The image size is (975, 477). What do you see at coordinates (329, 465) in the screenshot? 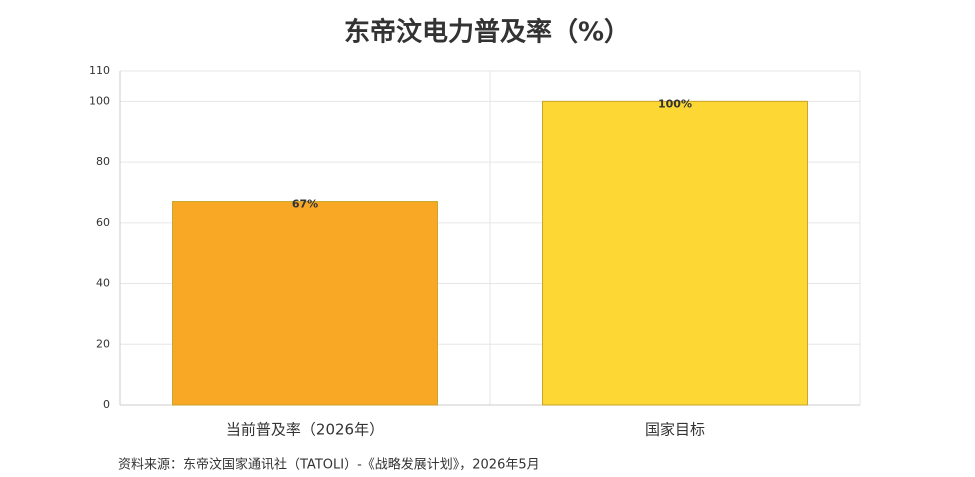
I see `source-note: 资料来源：东帝汶国家通讯社（TATOLI）-《战略发展计划》，2026年5月` at bounding box center [329, 465].